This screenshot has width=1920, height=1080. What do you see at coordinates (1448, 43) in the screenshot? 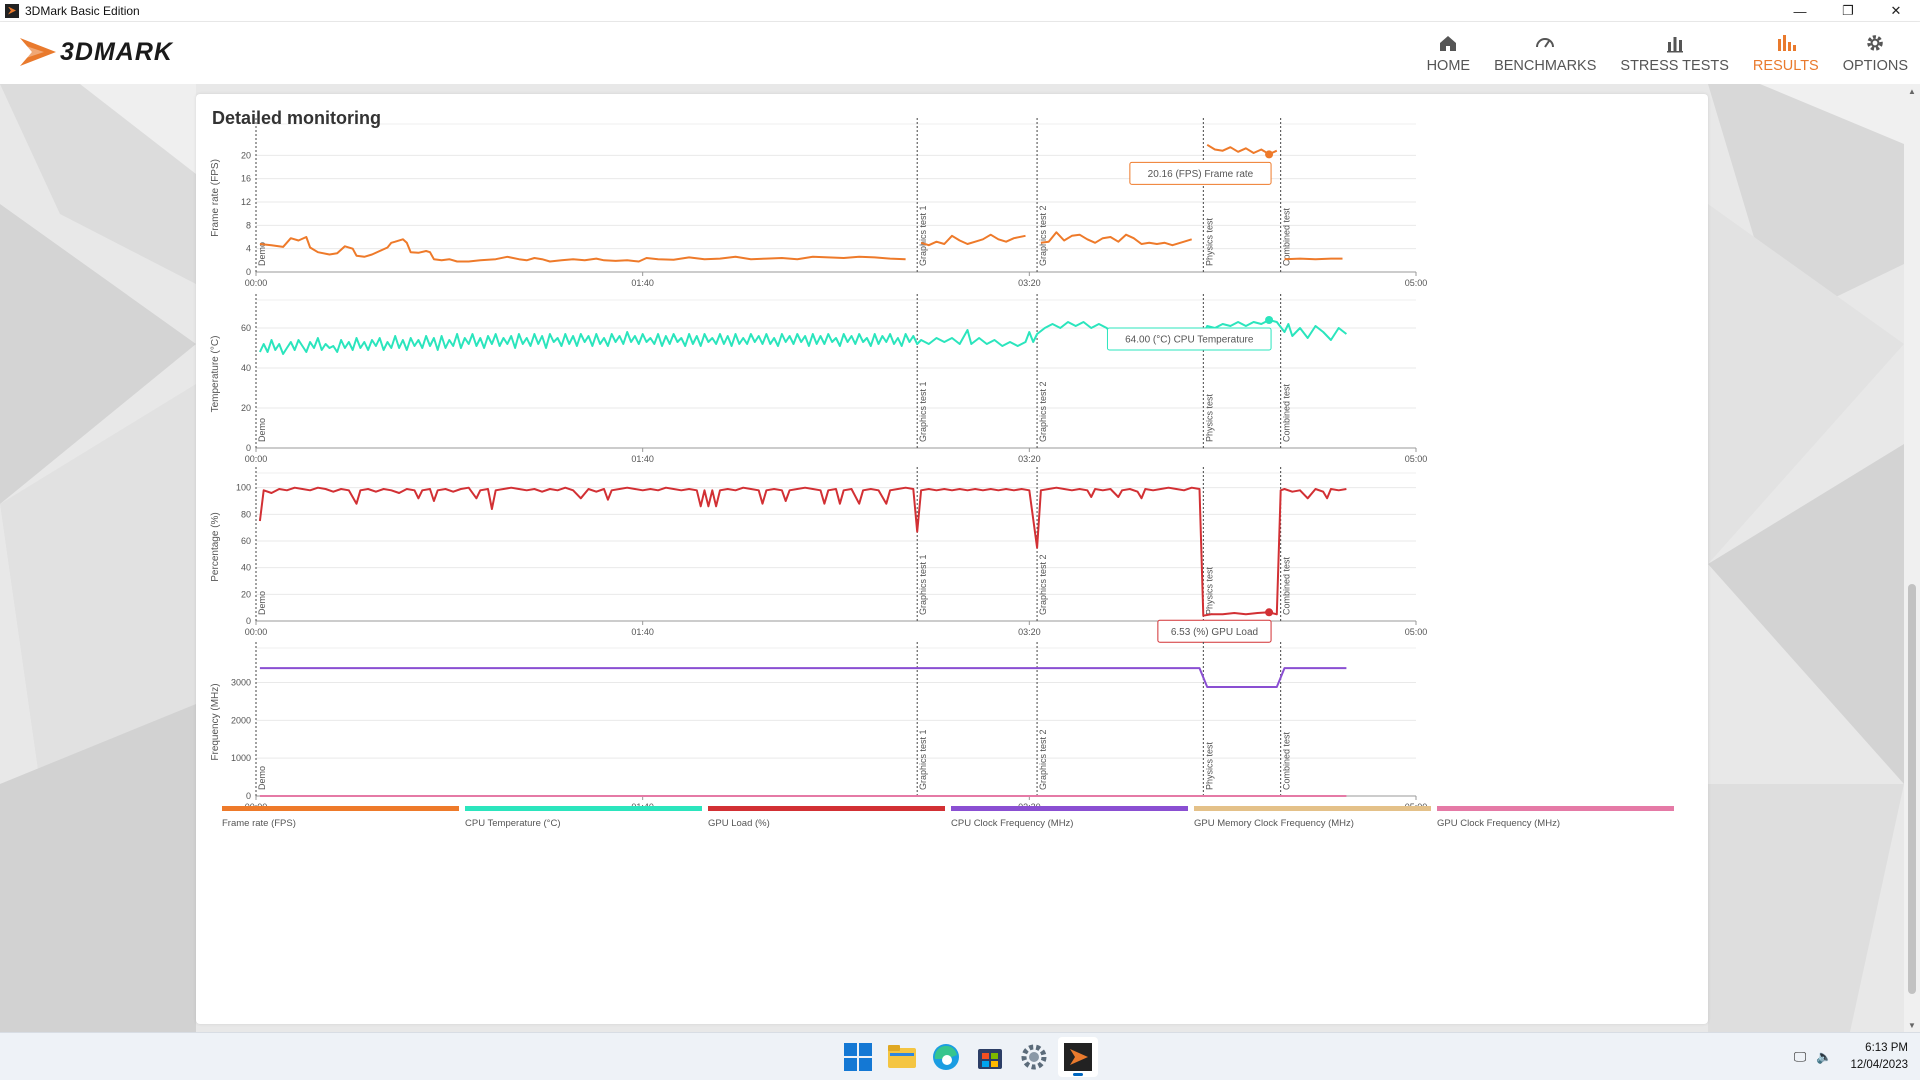
I see `home-icon` at bounding box center [1448, 43].